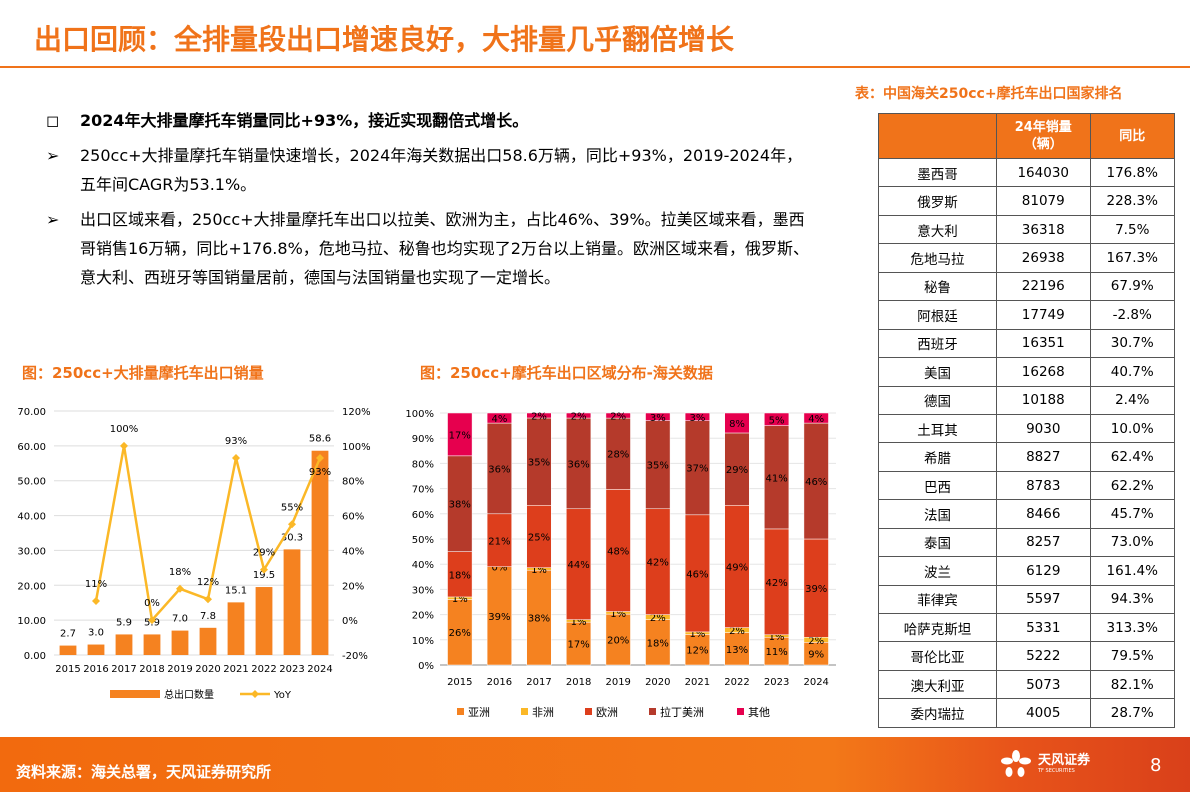 The width and height of the screenshot is (1190, 792). Describe the element at coordinates (304, 120) in the screenshot. I see `bullet-text: 2024年大排量摩托车销量同比+93%，接近实现翻倍式增长。` at that location.